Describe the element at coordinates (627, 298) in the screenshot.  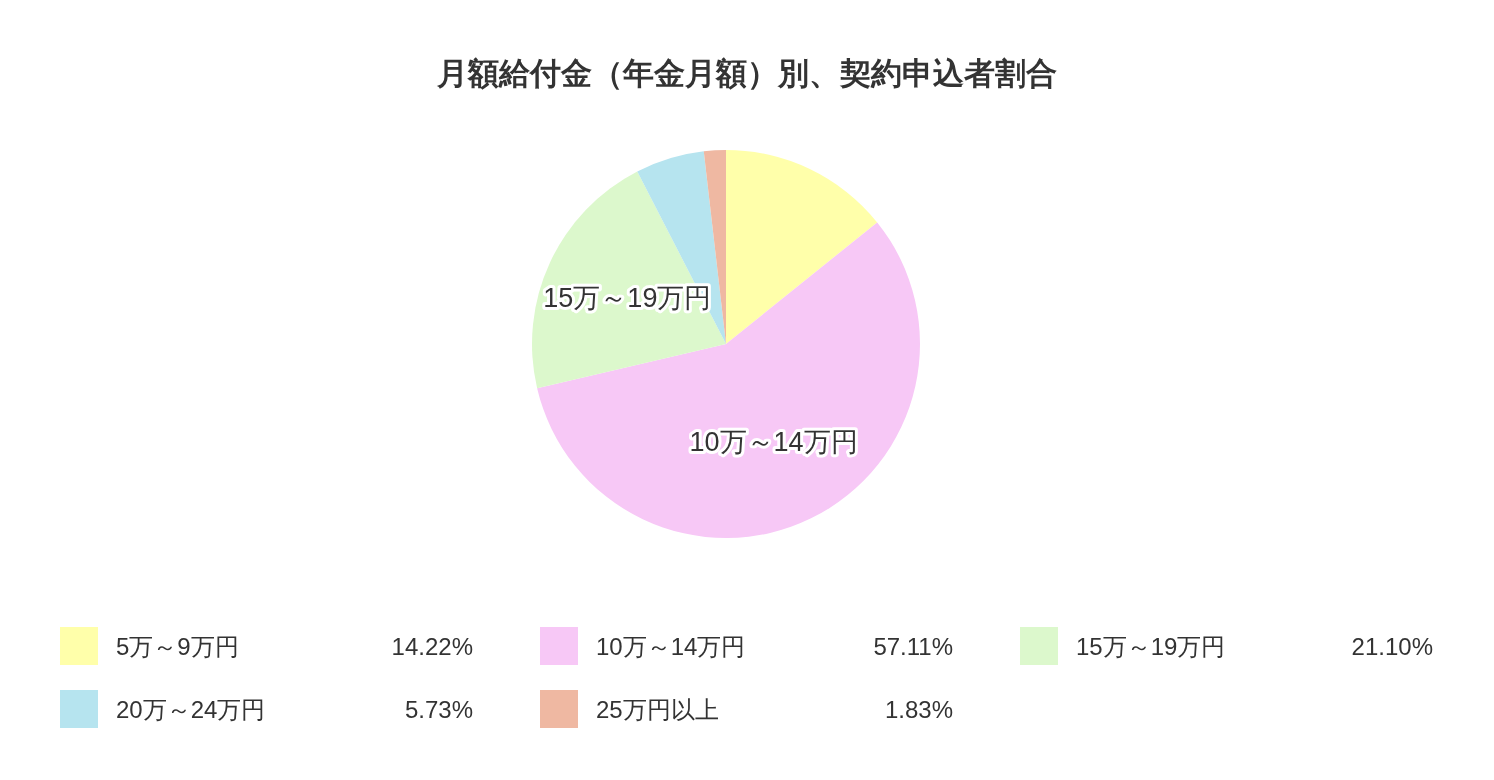
I see `slice-label: 15万～19万円` at that location.